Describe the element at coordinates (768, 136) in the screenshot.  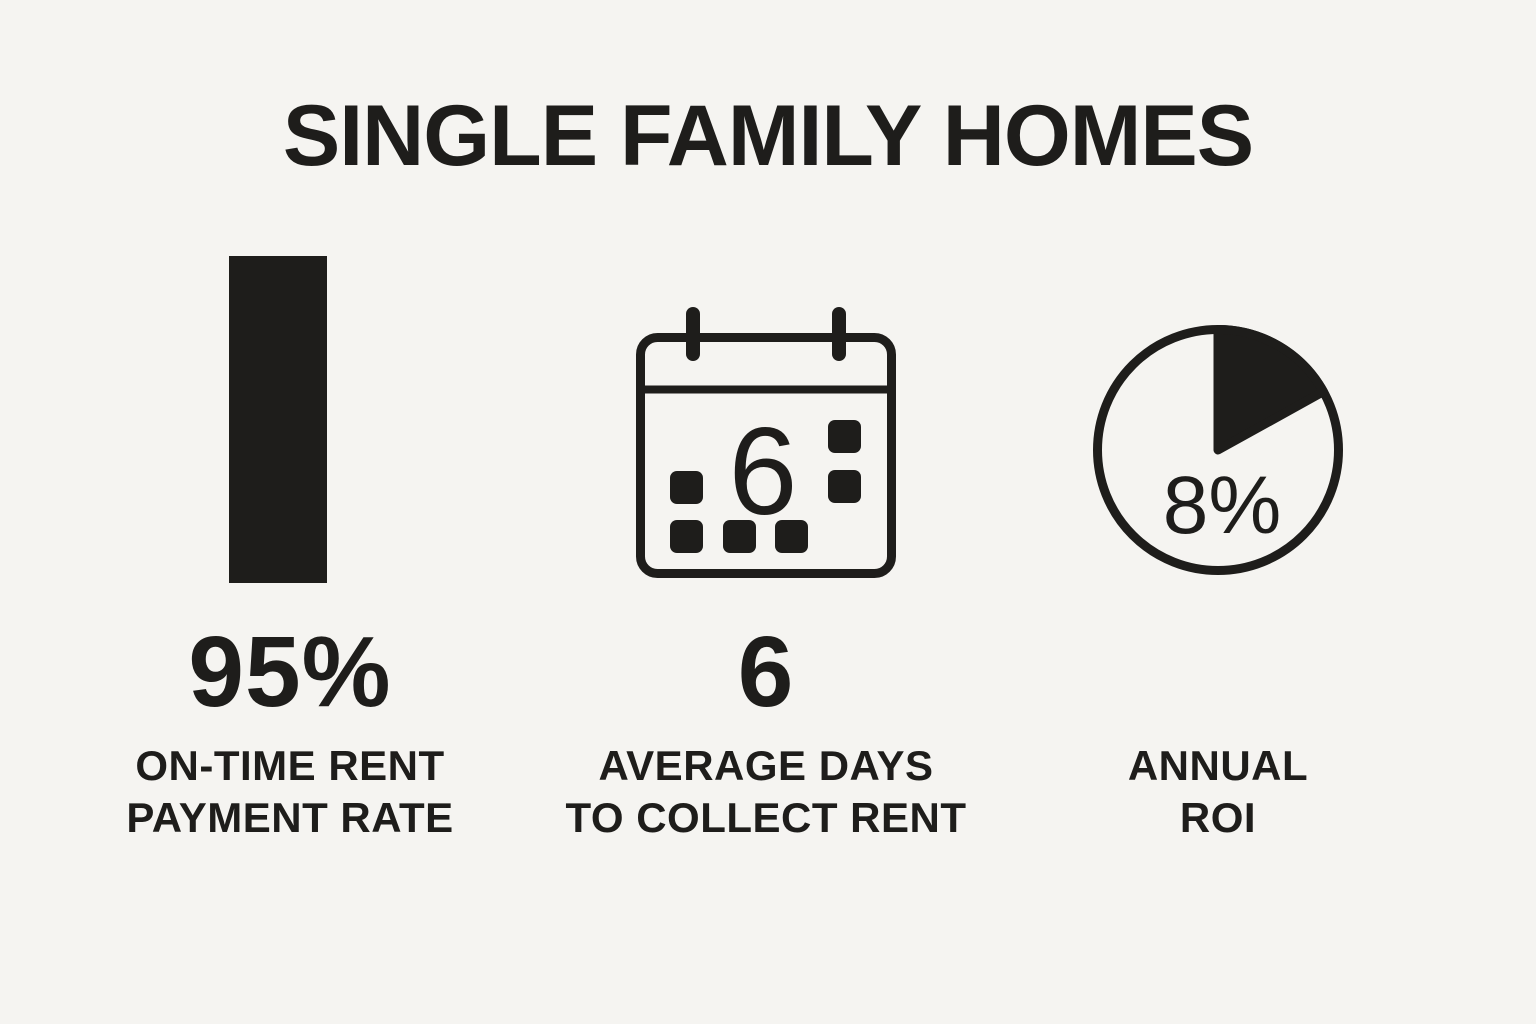
I see `page-title: SINGLE FAMILY HOMES` at that location.